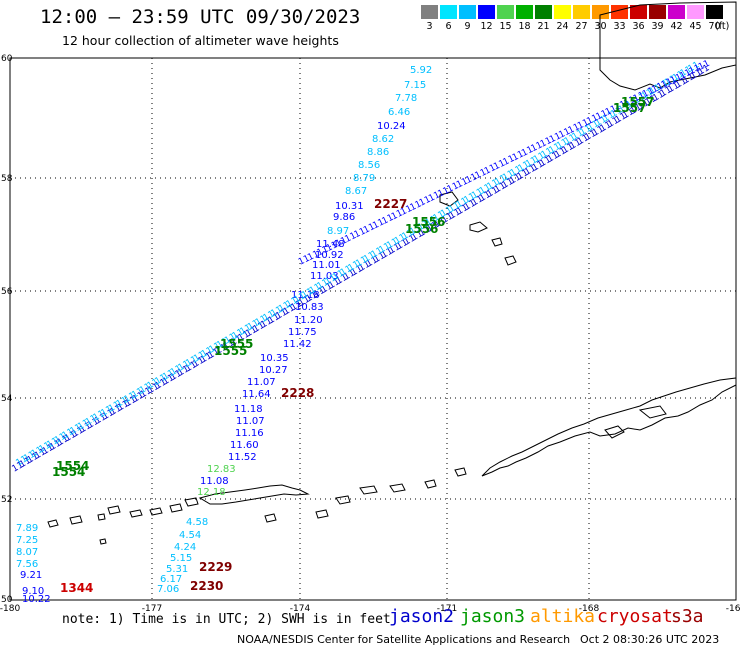 The width and height of the screenshot is (740, 650). Describe the element at coordinates (177, 569) in the screenshot. I see `swh-label: 5.31` at that location.